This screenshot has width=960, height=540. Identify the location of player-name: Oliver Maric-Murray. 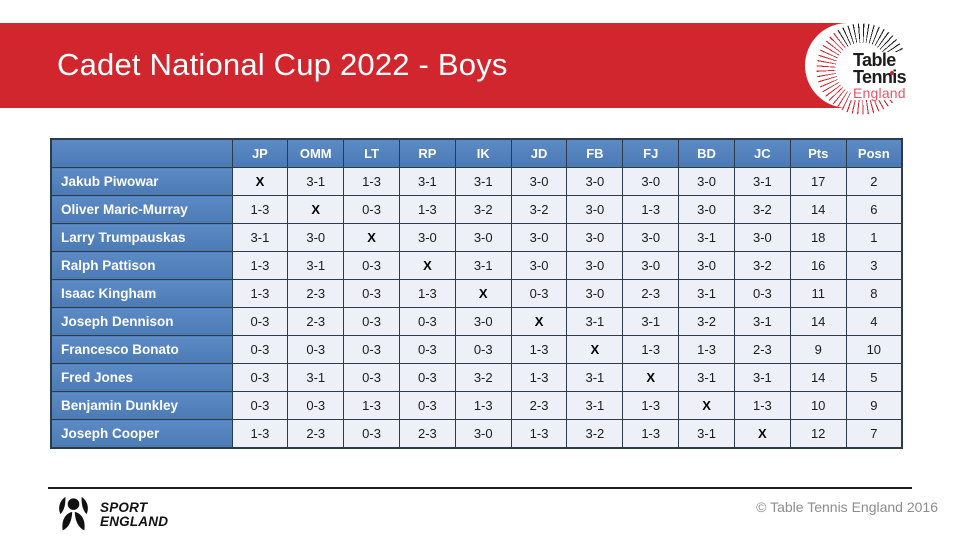
(141, 209).